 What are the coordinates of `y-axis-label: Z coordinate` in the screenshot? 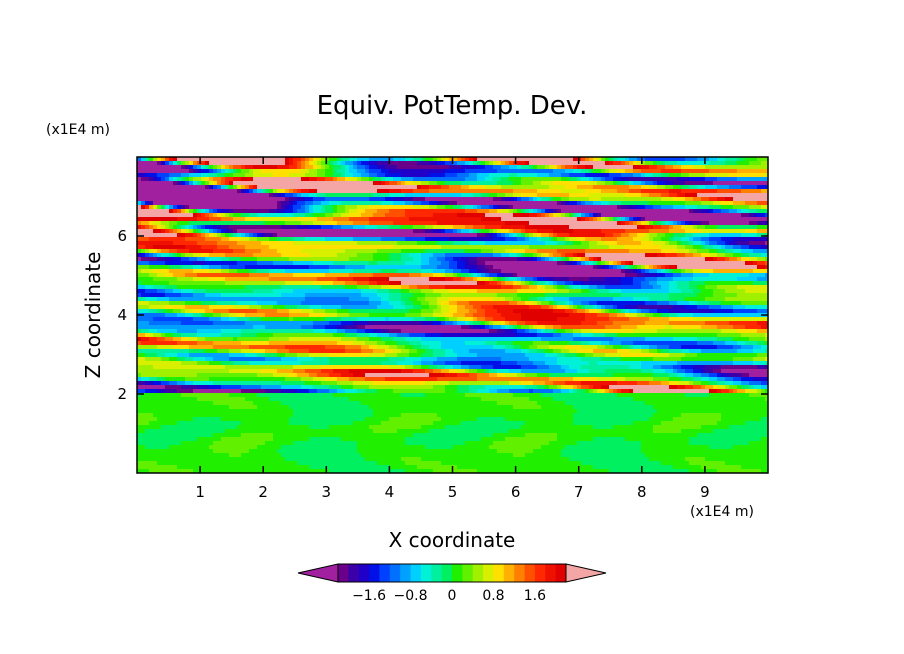 It's located at (93, 315).